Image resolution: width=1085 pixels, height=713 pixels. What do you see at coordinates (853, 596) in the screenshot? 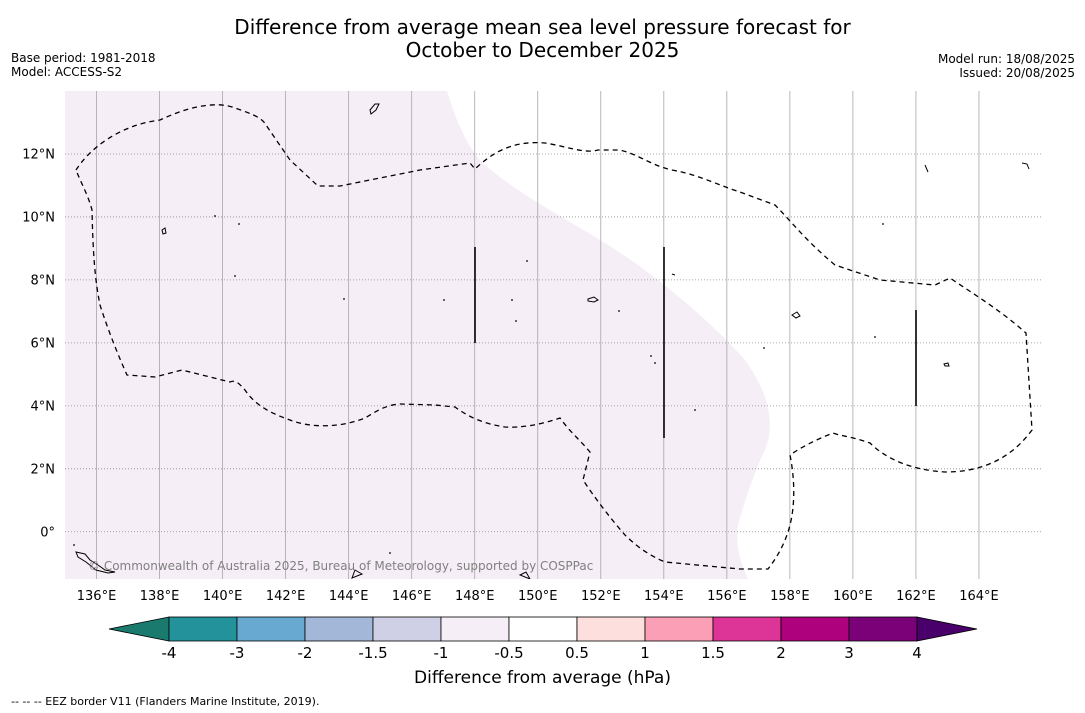
I see `lon-tick-label: 160°E` at bounding box center [853, 596].